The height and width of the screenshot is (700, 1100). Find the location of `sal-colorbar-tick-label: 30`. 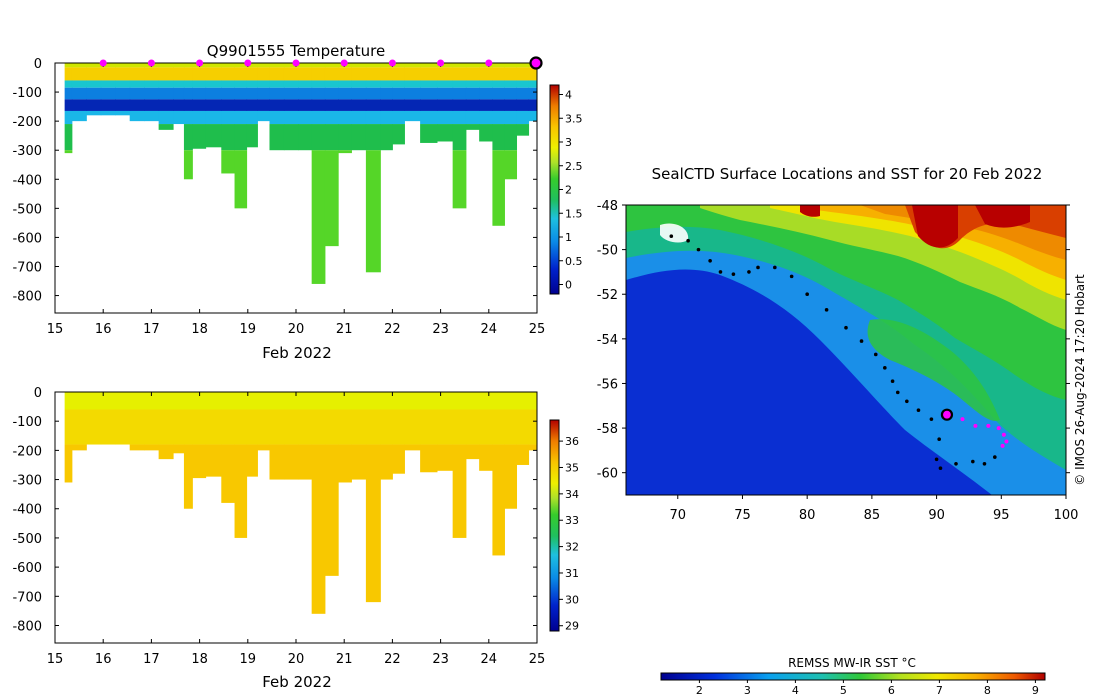

sal-colorbar-tick-label: 30 is located at coordinates (572, 599).